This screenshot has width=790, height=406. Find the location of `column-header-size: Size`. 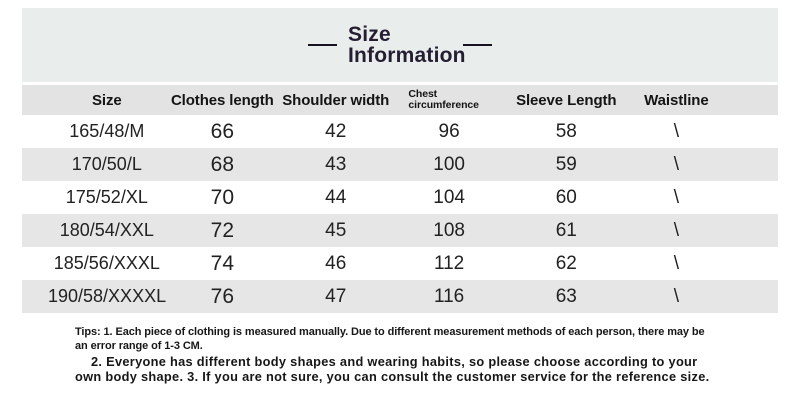

column-header-size: Size is located at coordinates (107, 100).